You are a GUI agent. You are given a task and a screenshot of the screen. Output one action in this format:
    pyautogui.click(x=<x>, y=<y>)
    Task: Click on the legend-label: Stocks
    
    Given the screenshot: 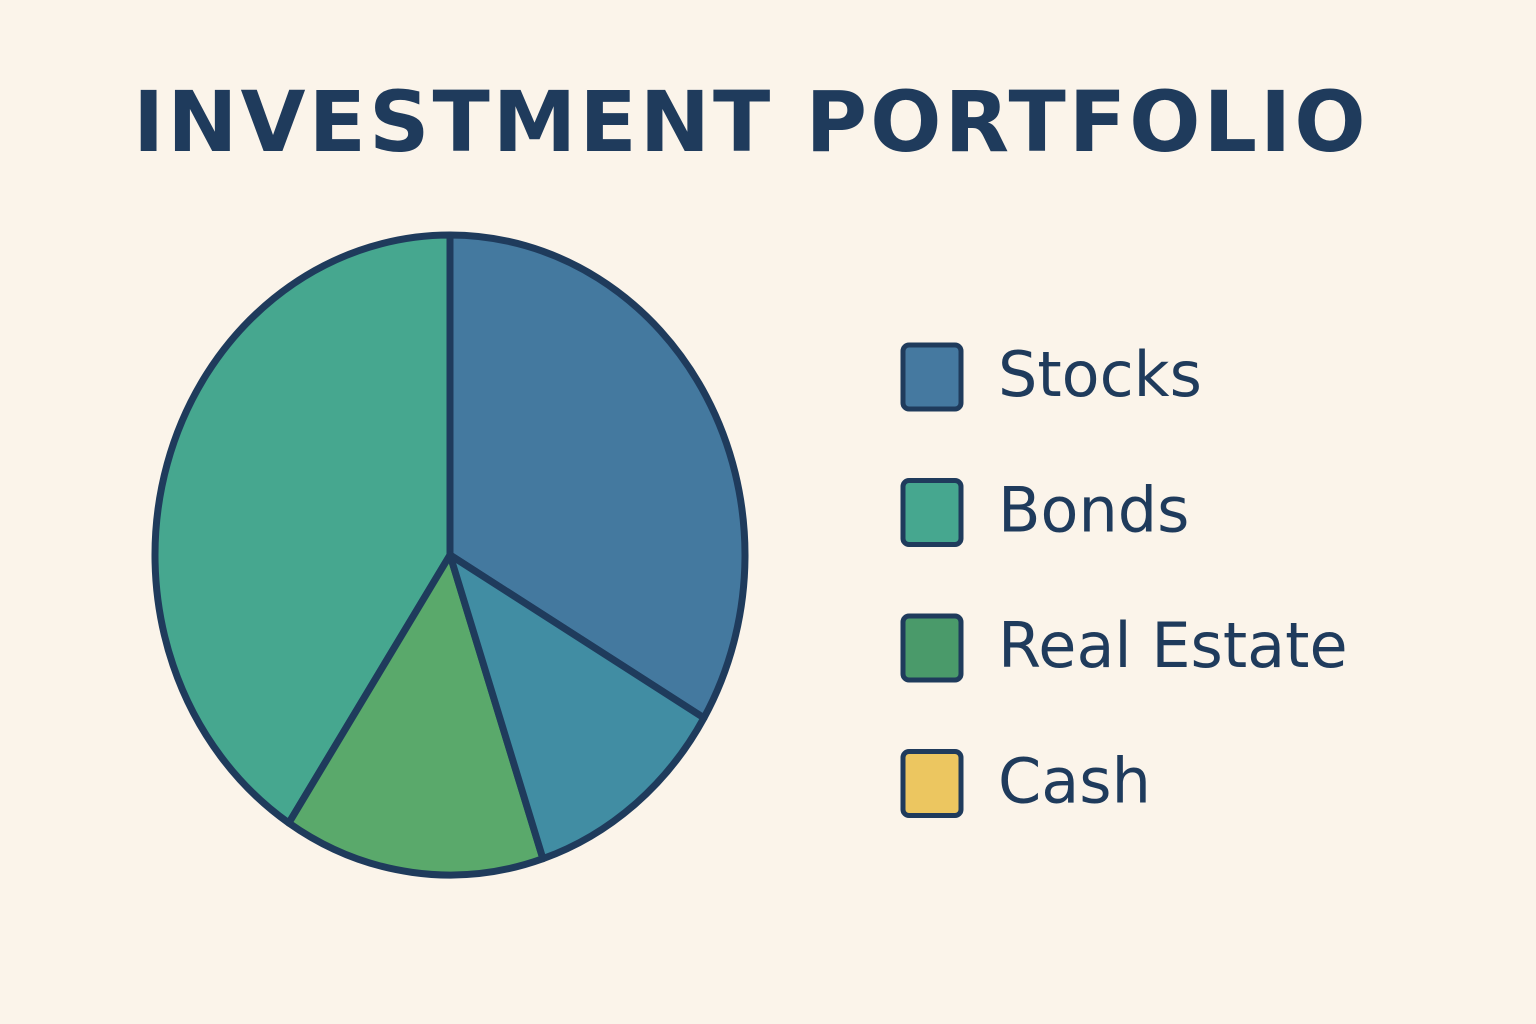 What is the action you would take?
    pyautogui.click(x=1100, y=374)
    